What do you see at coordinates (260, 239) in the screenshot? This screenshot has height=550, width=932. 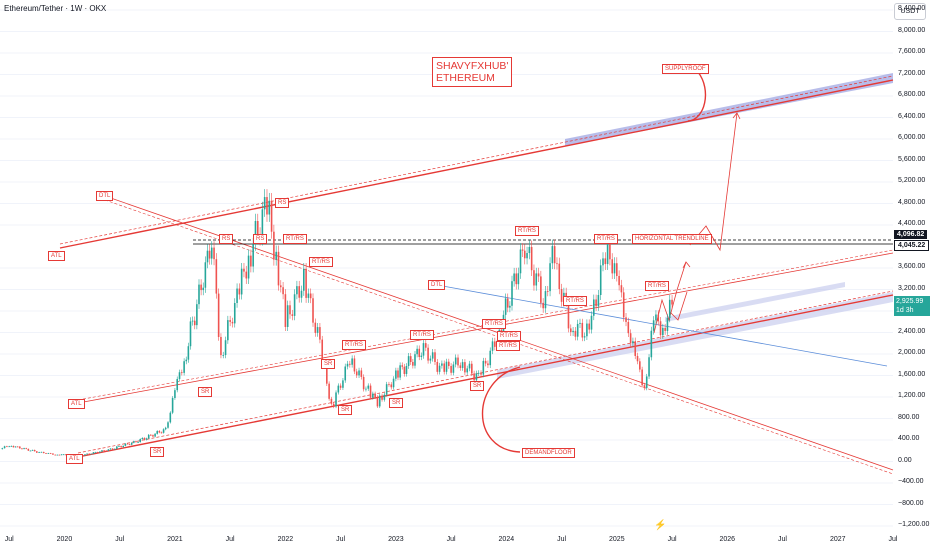 I see `rs-tag: RS` at bounding box center [260, 239].